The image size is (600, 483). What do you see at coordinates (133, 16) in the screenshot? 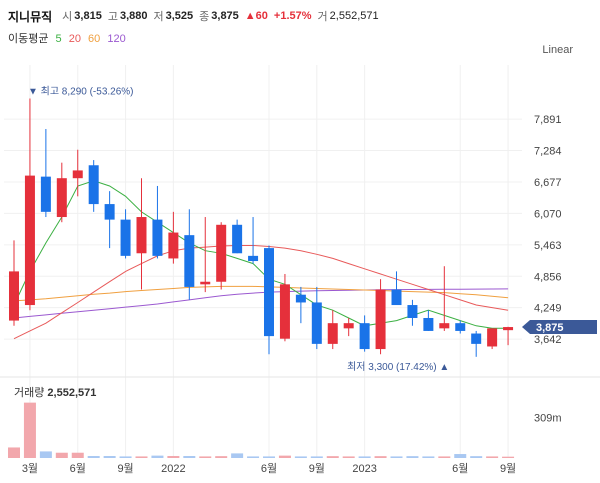
I see `high-value: 3,880` at bounding box center [133, 16].